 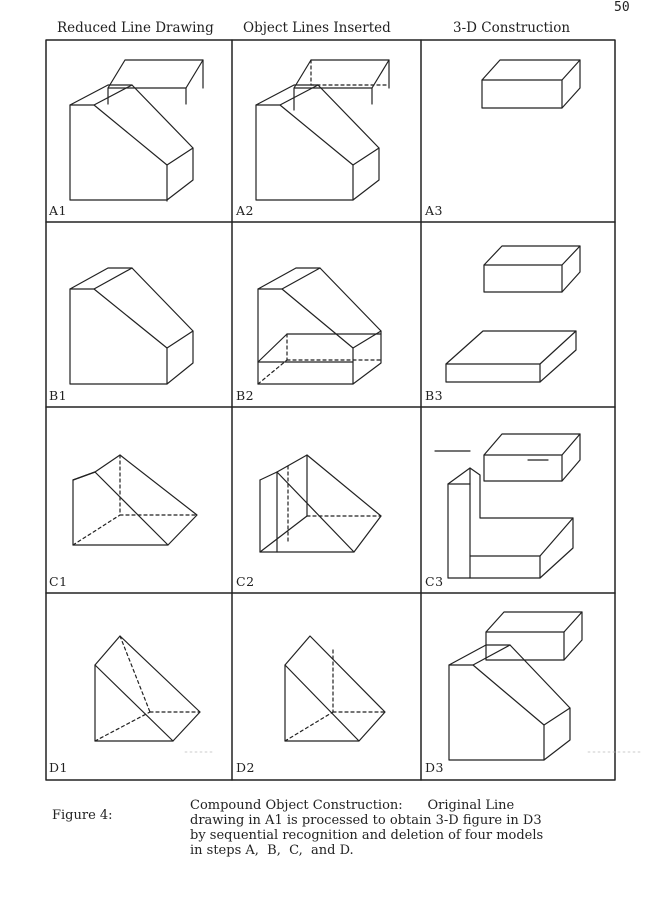 What do you see at coordinates (513, 314) in the screenshot?
I see `drawing-b3` at bounding box center [513, 314].